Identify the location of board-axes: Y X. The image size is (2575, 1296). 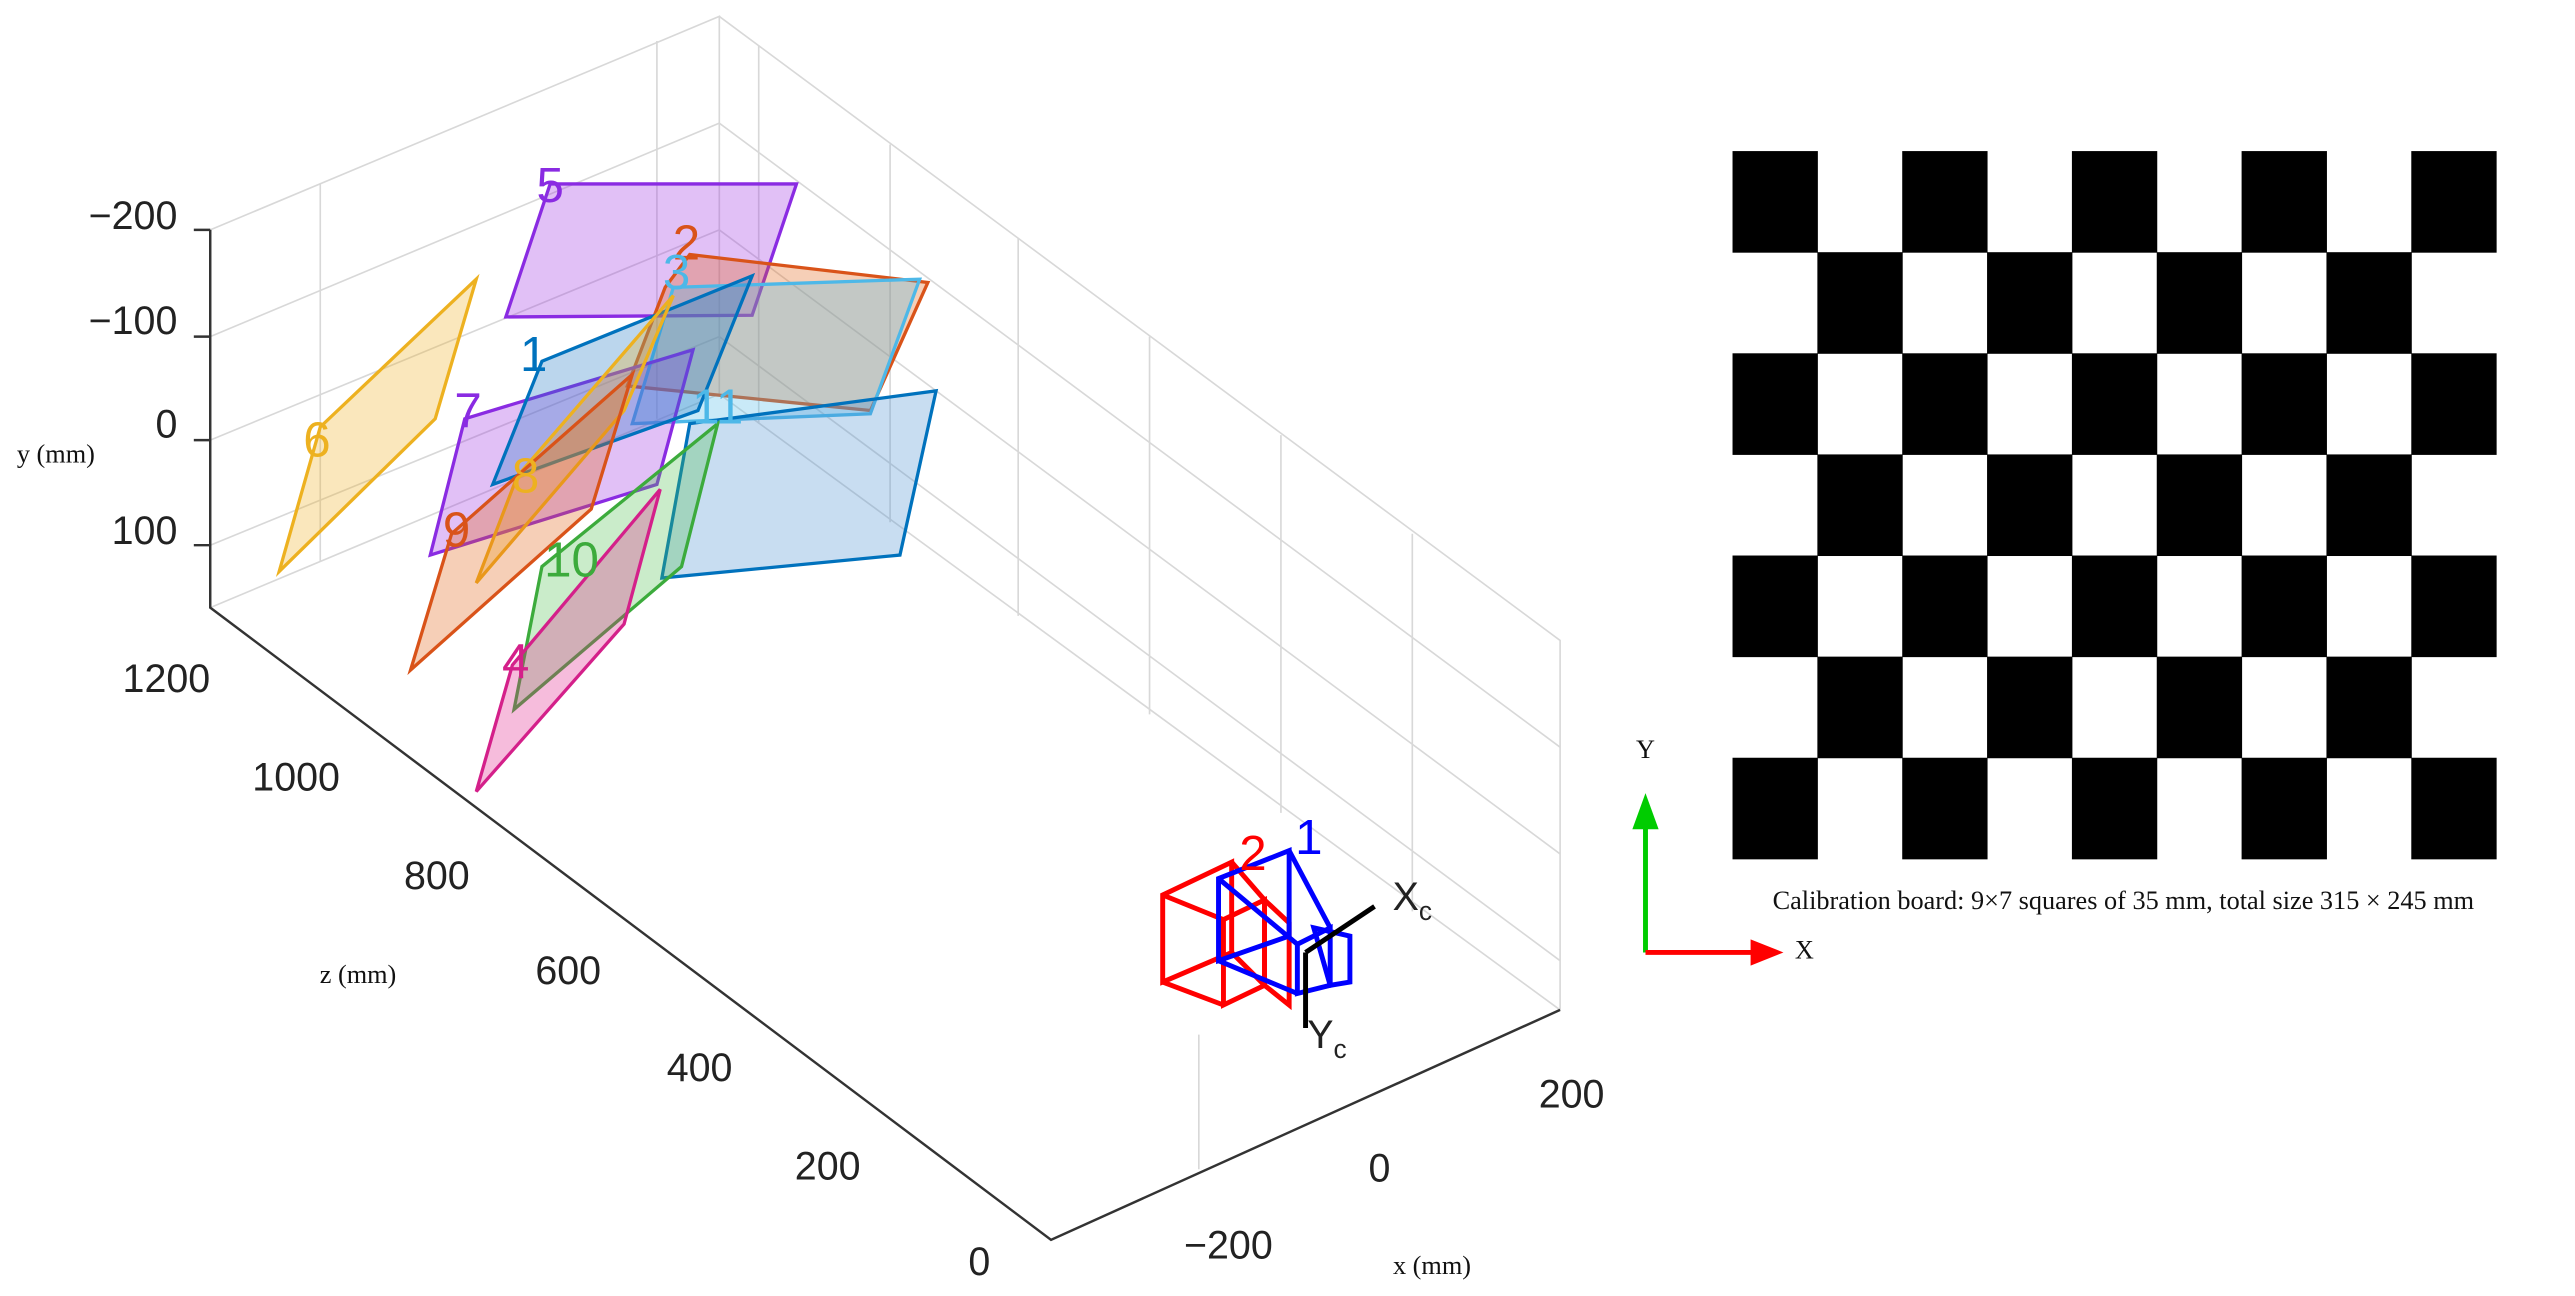
(1723, 850).